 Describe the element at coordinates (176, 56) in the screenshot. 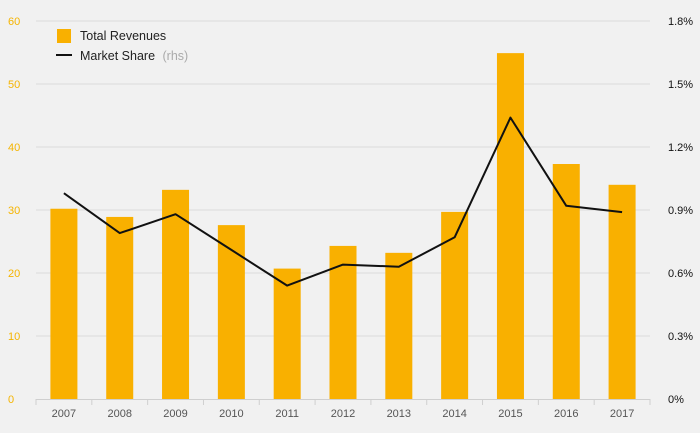

I see `legend-label-market-share-suffix: (rhs)` at that location.